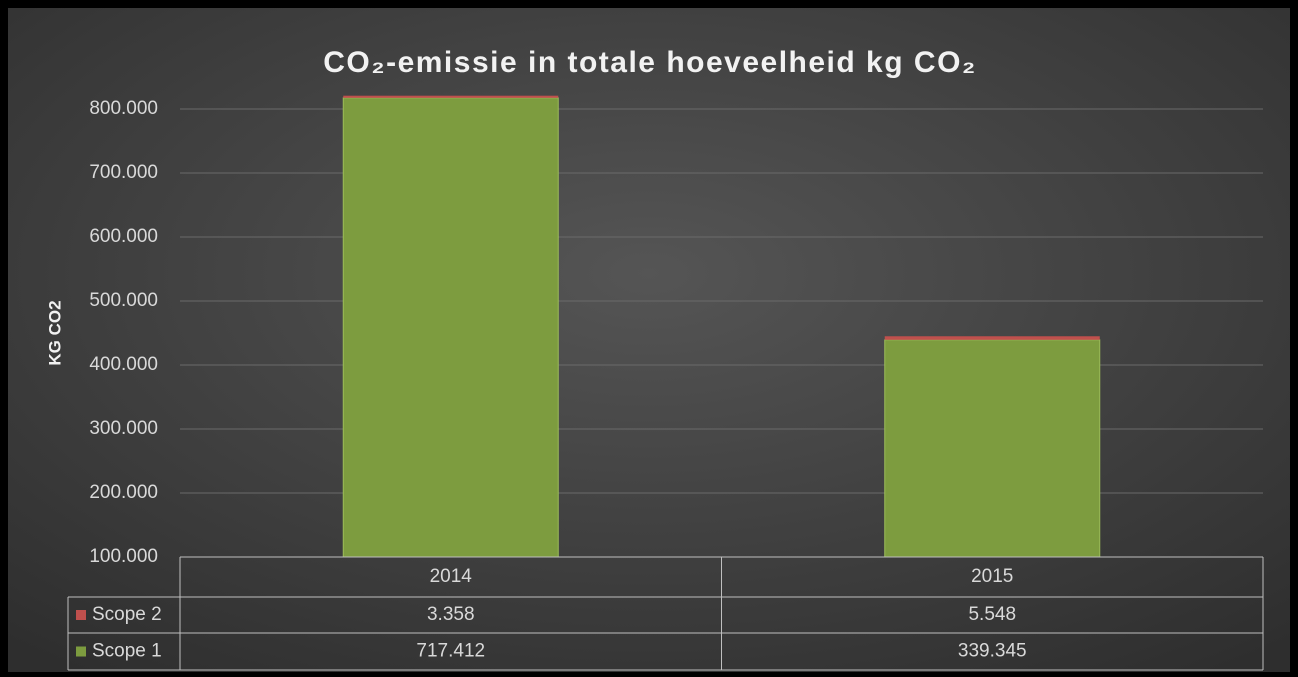 This screenshot has height=677, width=1298. I want to click on table-value: 339.345, so click(992, 651).